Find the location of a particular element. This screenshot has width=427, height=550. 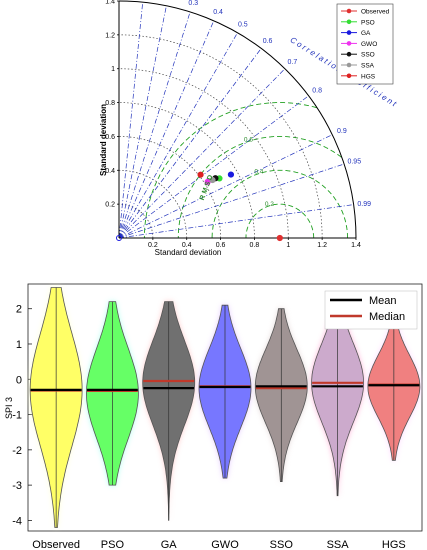

category-label-ga: GA is located at coordinates (169, 544).